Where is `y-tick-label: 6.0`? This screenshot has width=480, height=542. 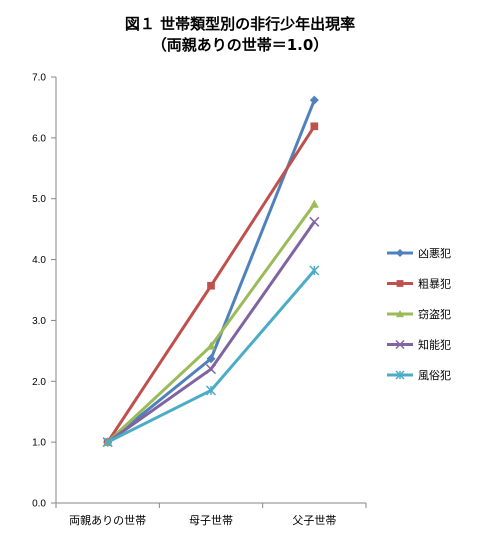
y-tick-label: 6.0 is located at coordinates (39, 138).